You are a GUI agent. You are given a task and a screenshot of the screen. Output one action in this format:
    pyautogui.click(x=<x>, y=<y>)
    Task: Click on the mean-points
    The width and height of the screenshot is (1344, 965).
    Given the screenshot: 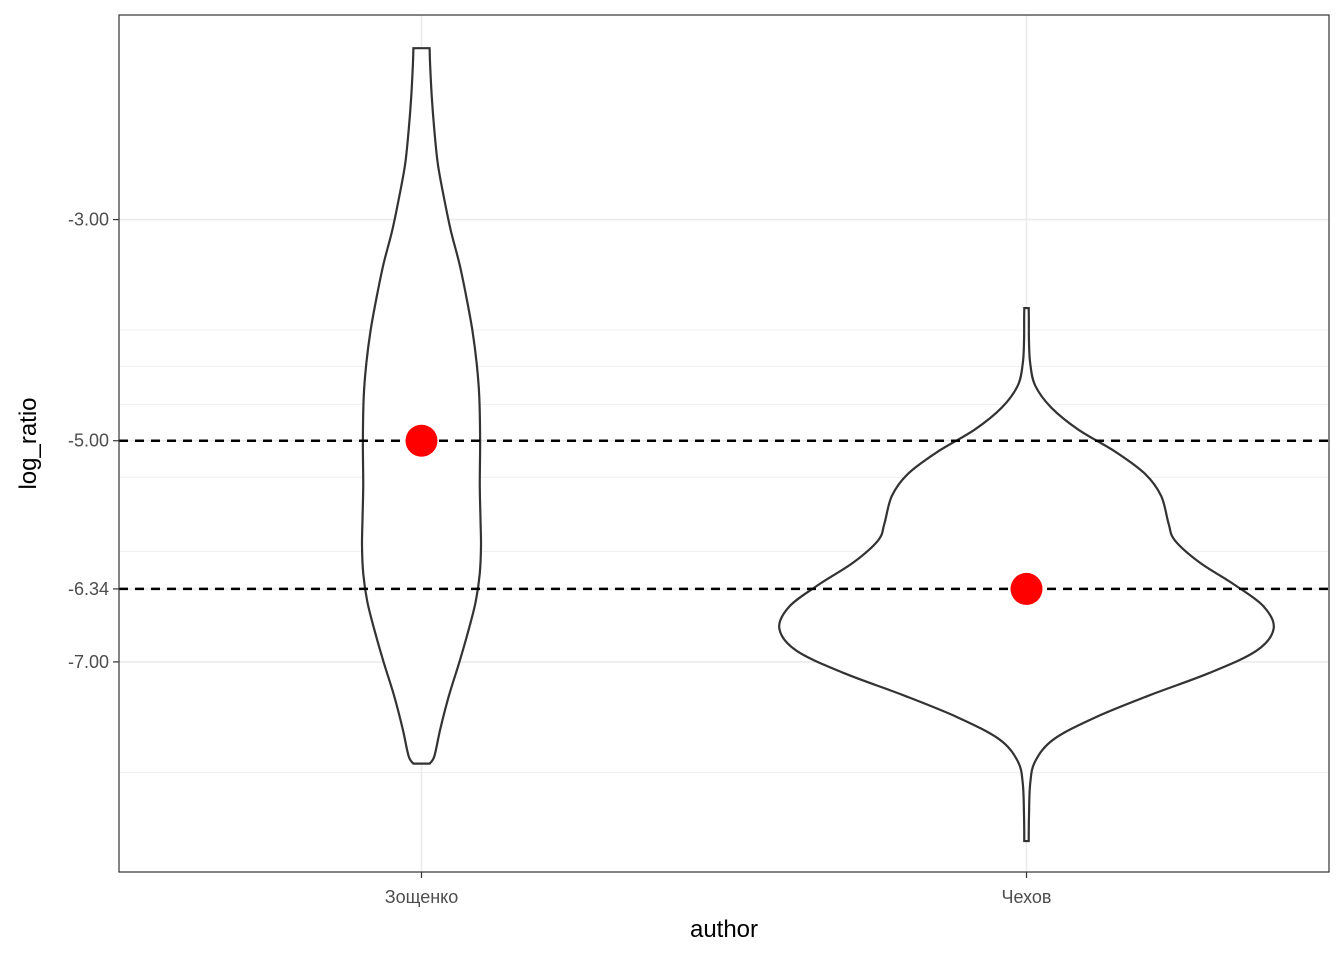 What is the action you would take?
    pyautogui.click(x=724, y=514)
    